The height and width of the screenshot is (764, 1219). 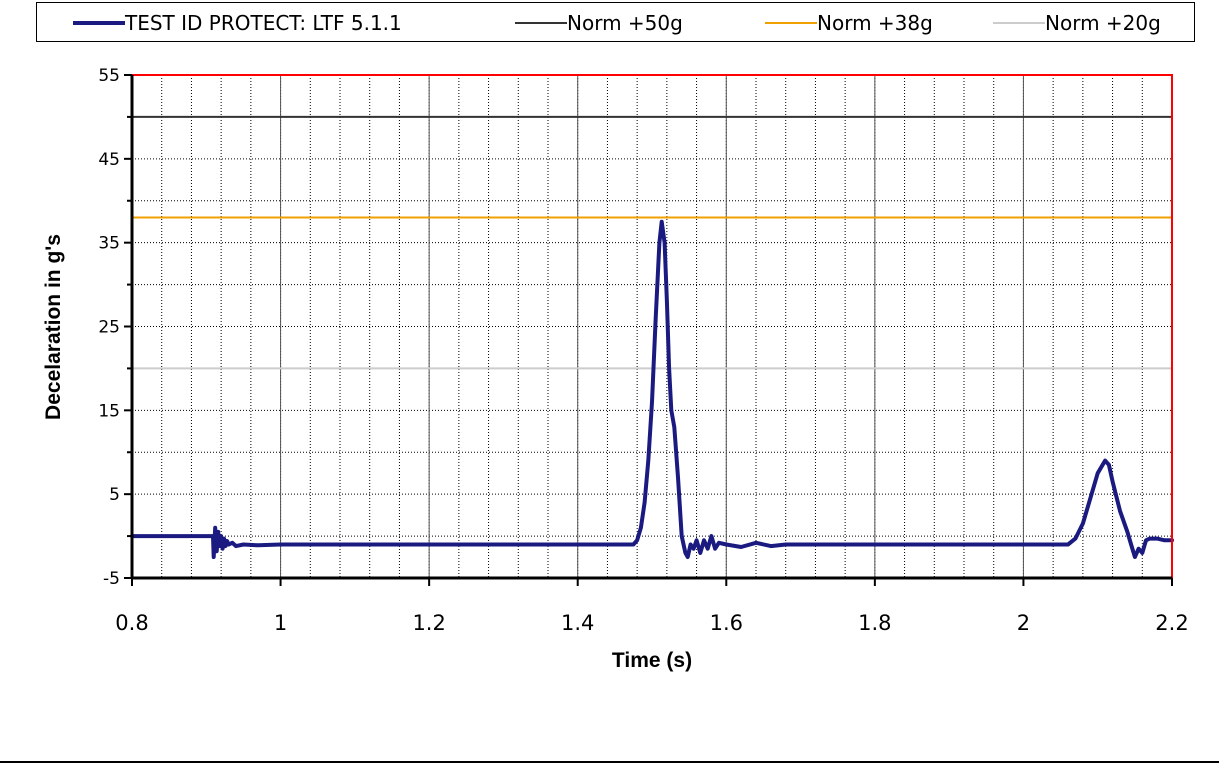 What do you see at coordinates (428, 623) in the screenshot?
I see `x-tick-label: 1.2` at bounding box center [428, 623].